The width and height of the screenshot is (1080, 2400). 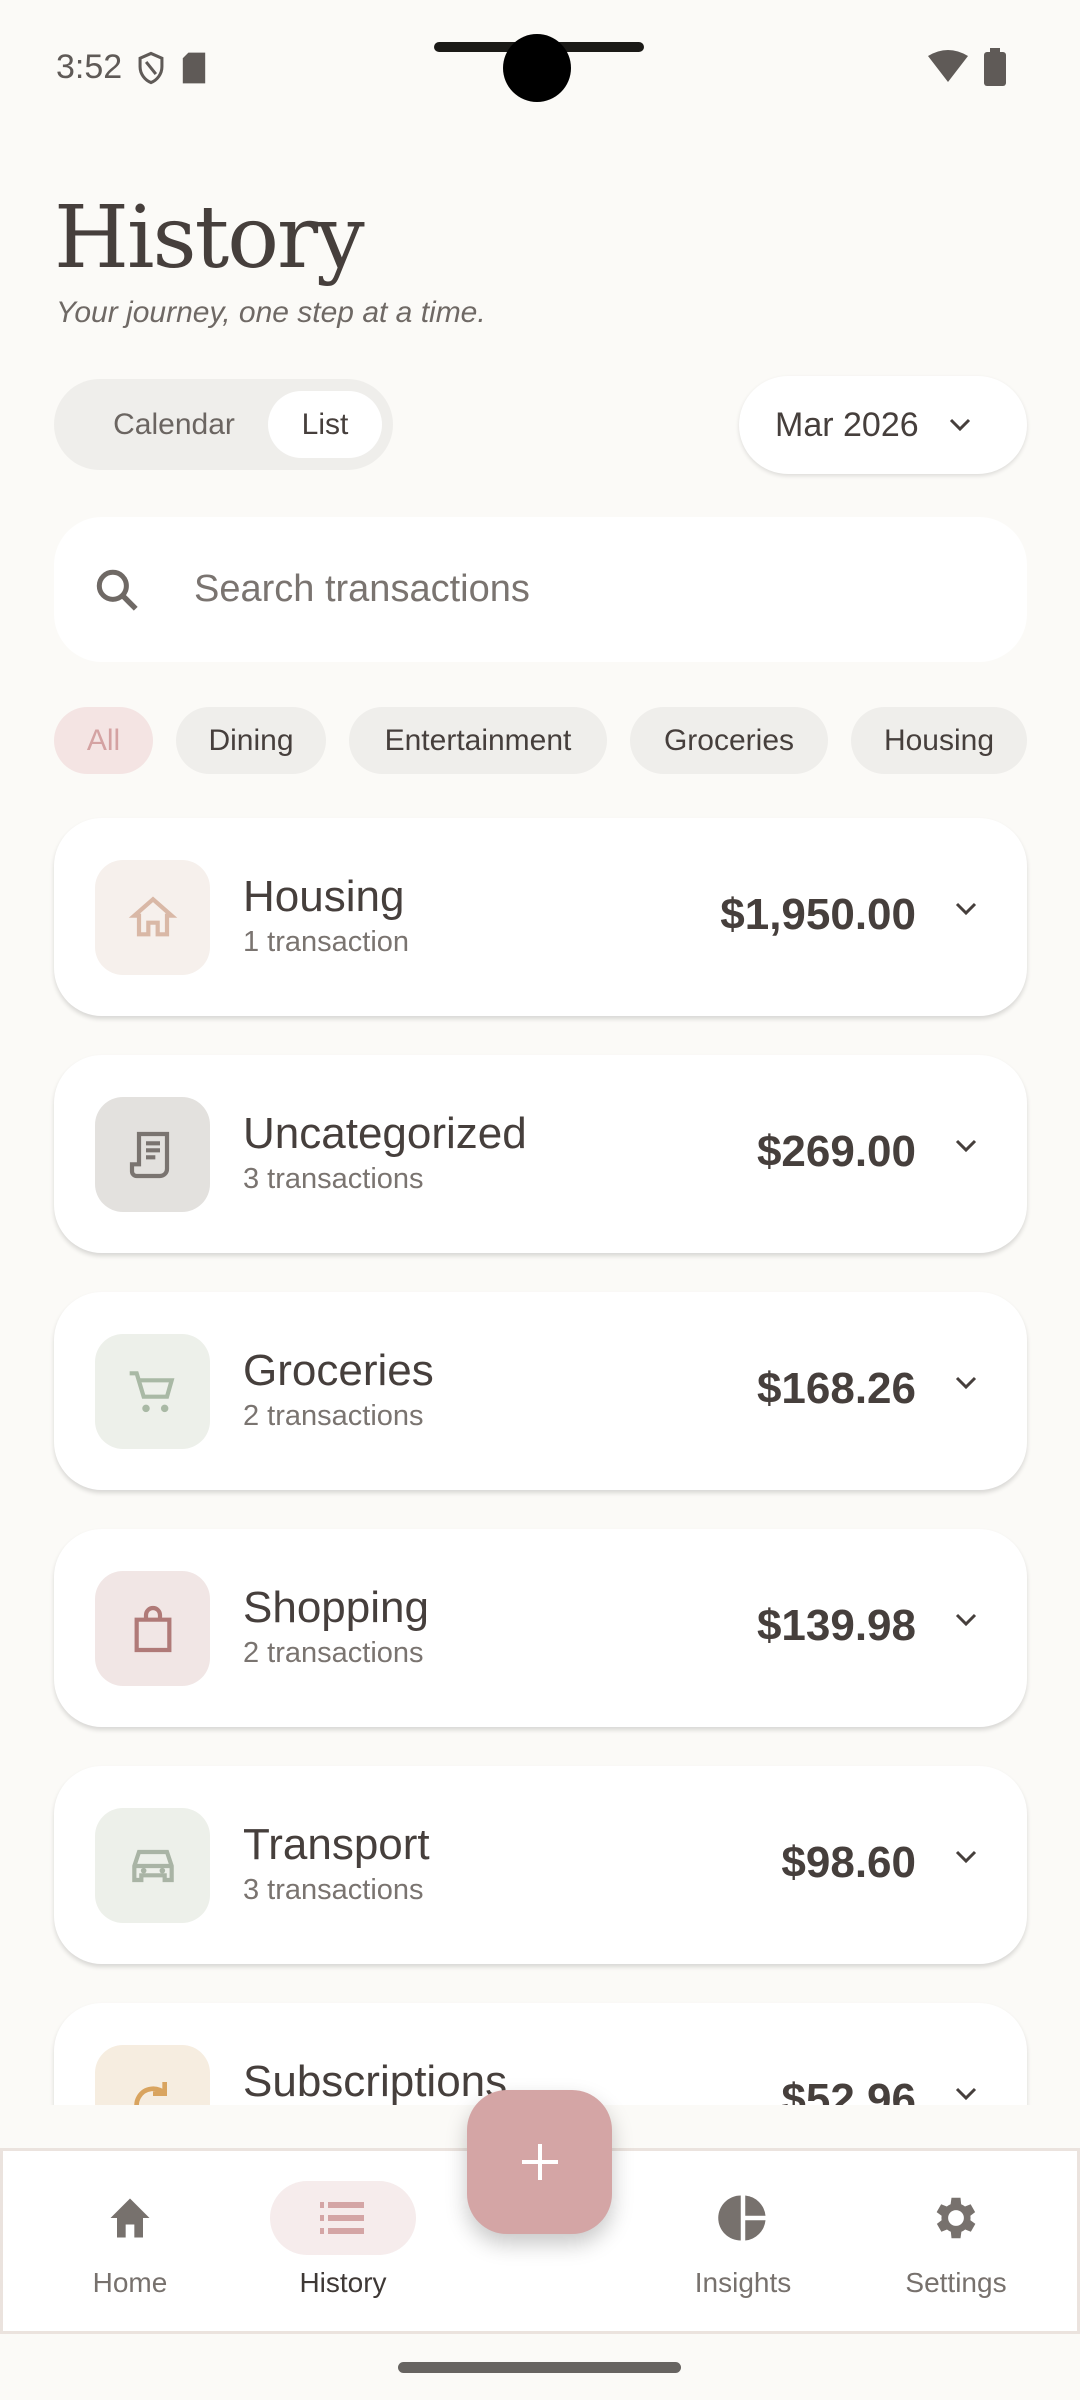 I want to click on category-amount: $269.00, so click(x=836, y=1151).